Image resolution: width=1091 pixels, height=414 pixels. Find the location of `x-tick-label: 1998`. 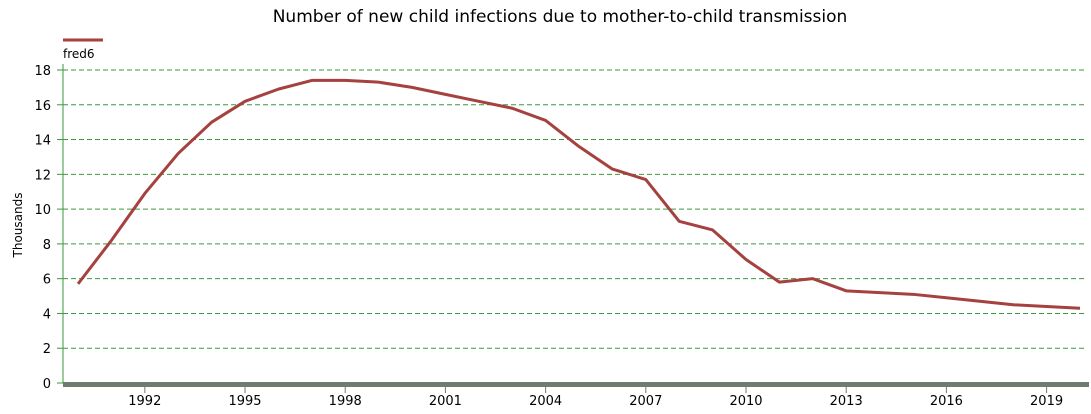

x-tick-label: 1998 is located at coordinates (345, 401).